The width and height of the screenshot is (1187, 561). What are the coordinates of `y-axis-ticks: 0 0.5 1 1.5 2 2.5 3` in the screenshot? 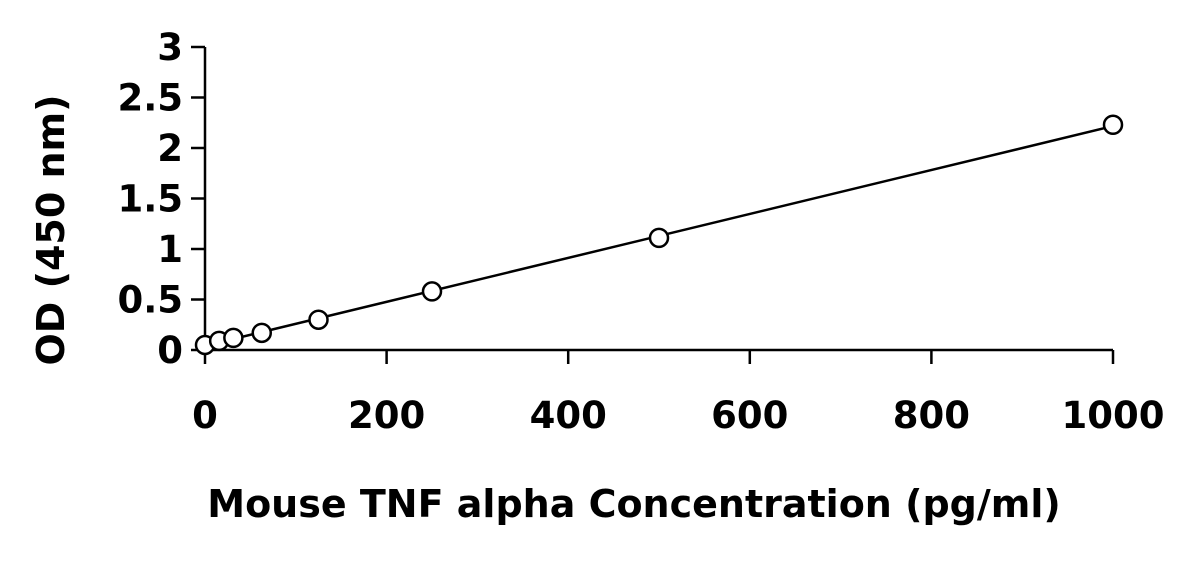 It's located at (161, 199).